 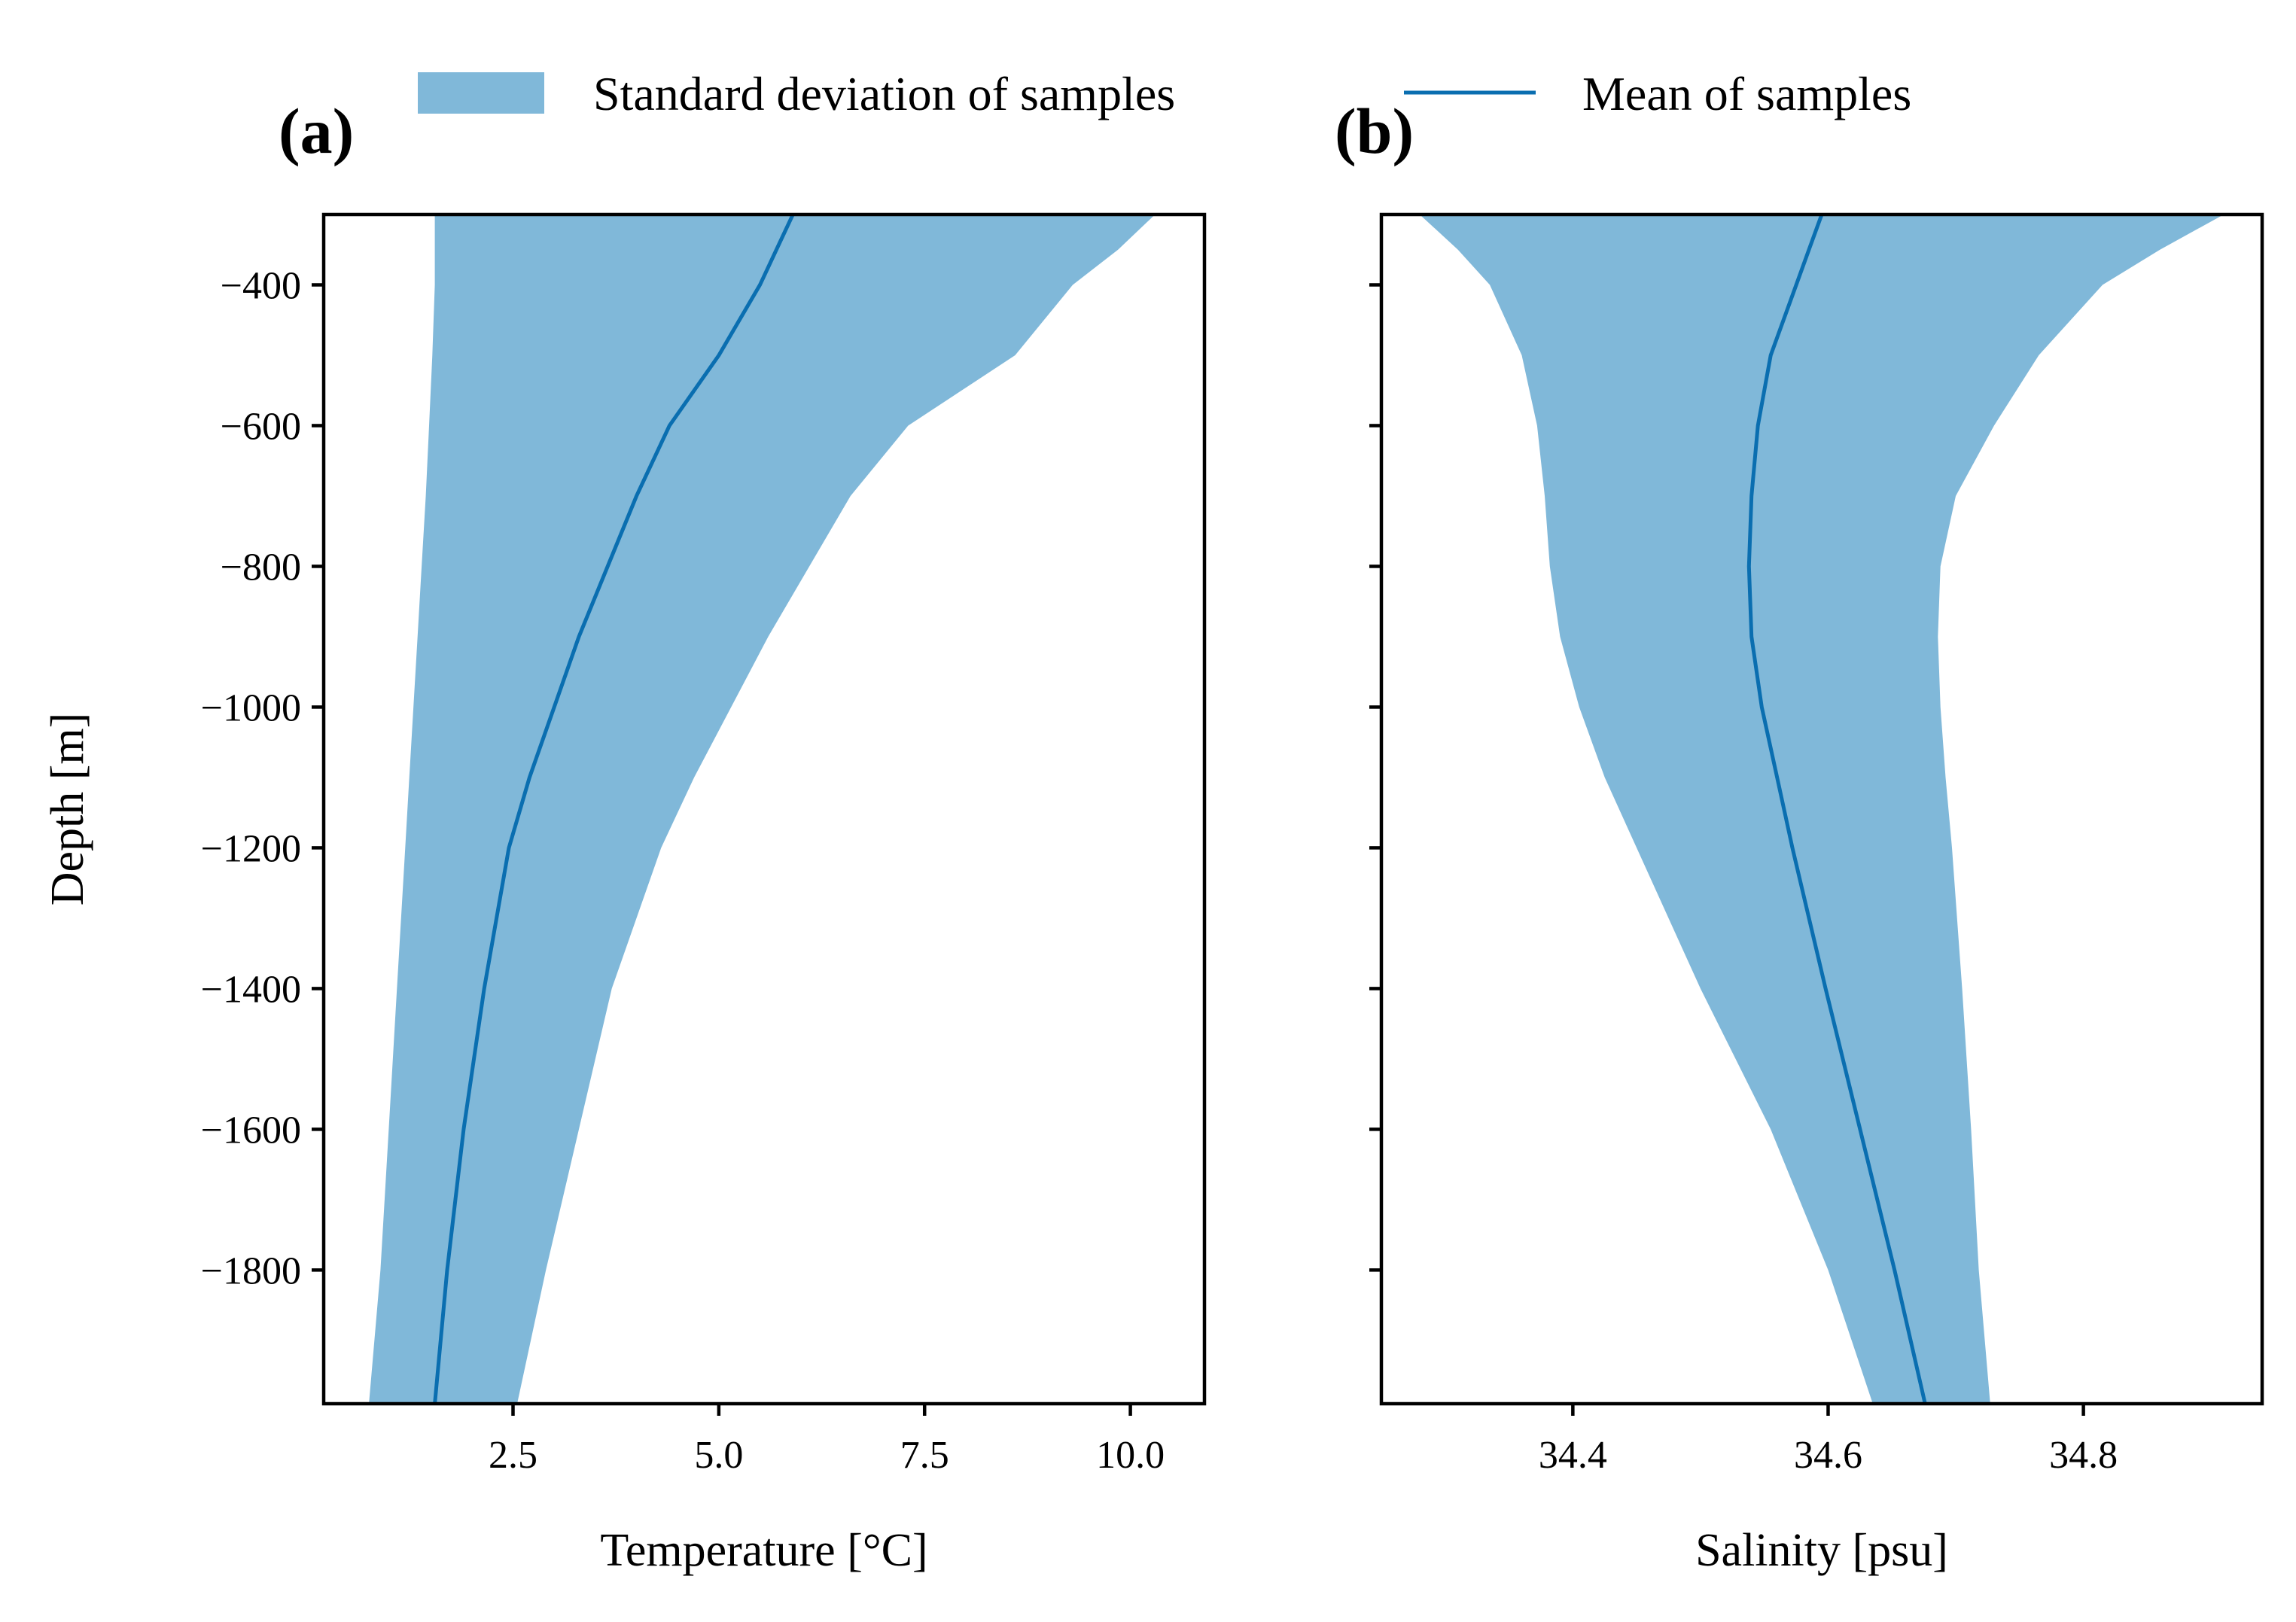 What do you see at coordinates (763, 1550) in the screenshot?
I see `x-axis-label-a: Temperature [°C]` at bounding box center [763, 1550].